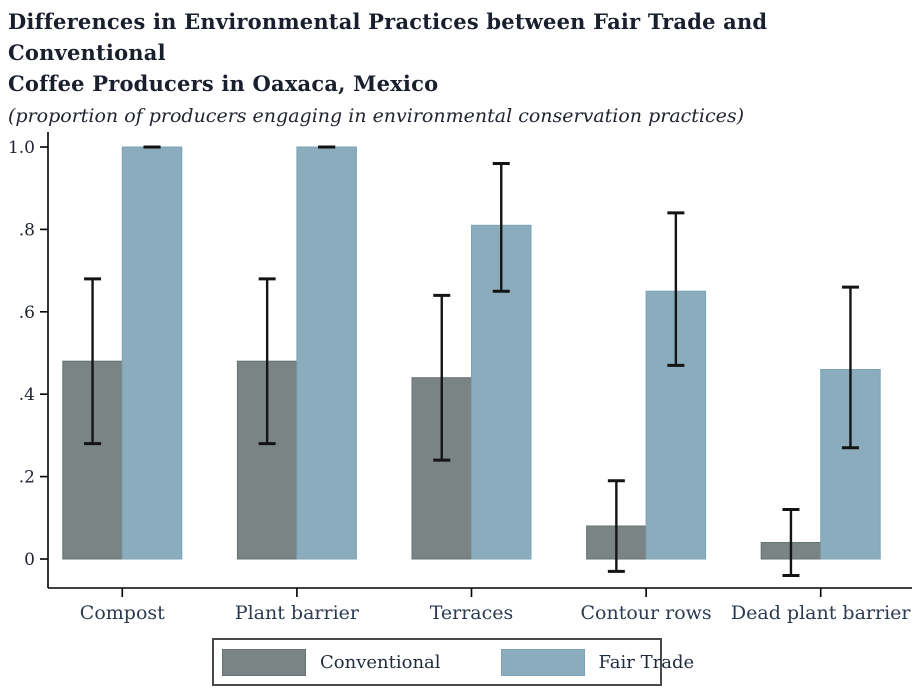  I want to click on legend-label-conventional: Conventional, so click(380, 662).